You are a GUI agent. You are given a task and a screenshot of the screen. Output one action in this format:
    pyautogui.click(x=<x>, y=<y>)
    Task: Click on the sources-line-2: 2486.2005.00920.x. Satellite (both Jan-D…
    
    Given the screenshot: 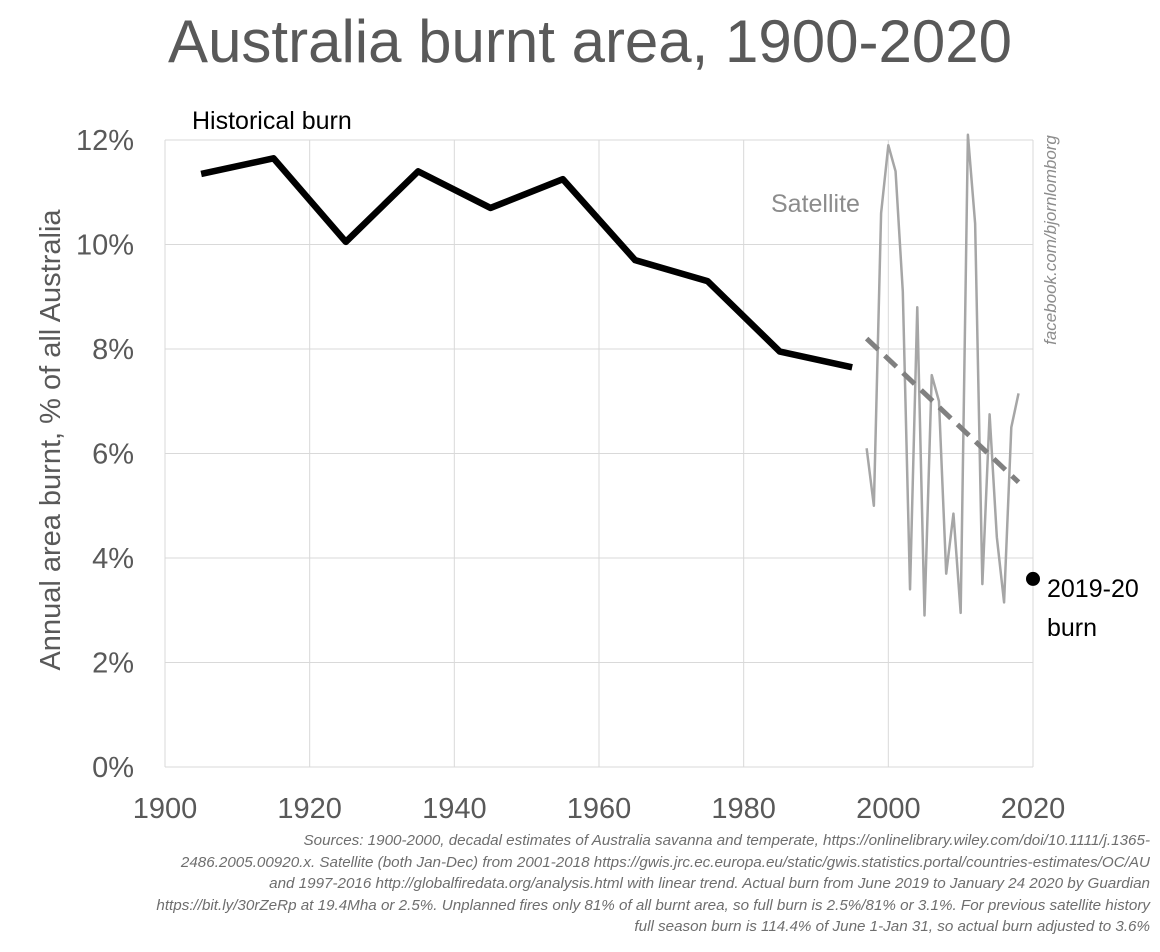 What is the action you would take?
    pyautogui.click(x=665, y=862)
    